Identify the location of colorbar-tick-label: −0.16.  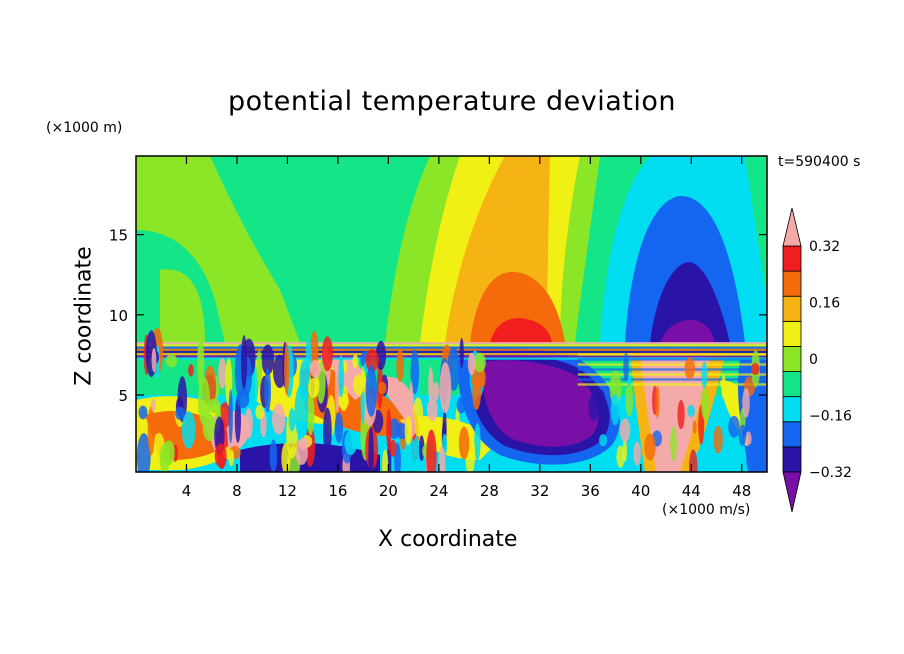
(830, 417).